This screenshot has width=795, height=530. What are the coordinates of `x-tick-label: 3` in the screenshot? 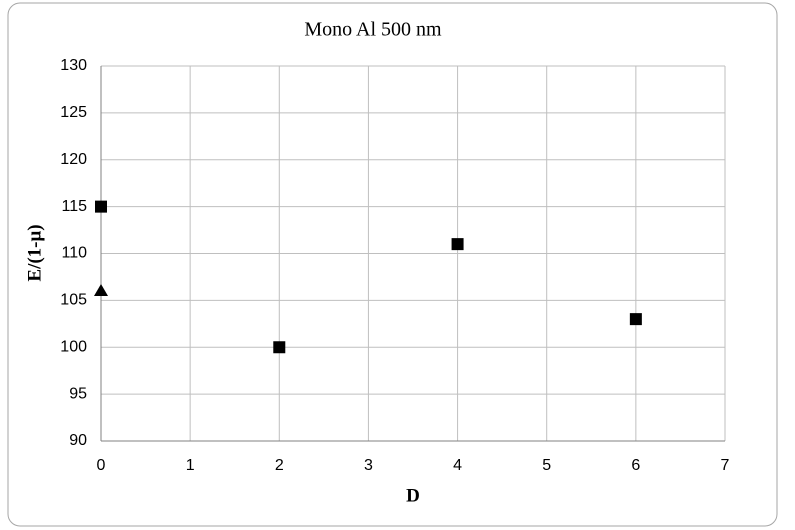 It's located at (368, 465).